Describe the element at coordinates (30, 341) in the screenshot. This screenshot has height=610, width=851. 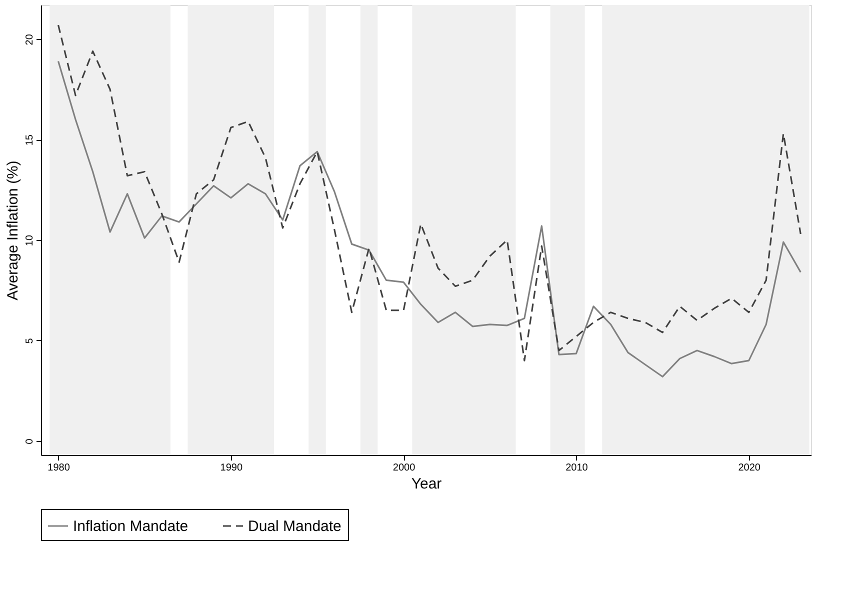
I see `y-tick-label: 5` at that location.